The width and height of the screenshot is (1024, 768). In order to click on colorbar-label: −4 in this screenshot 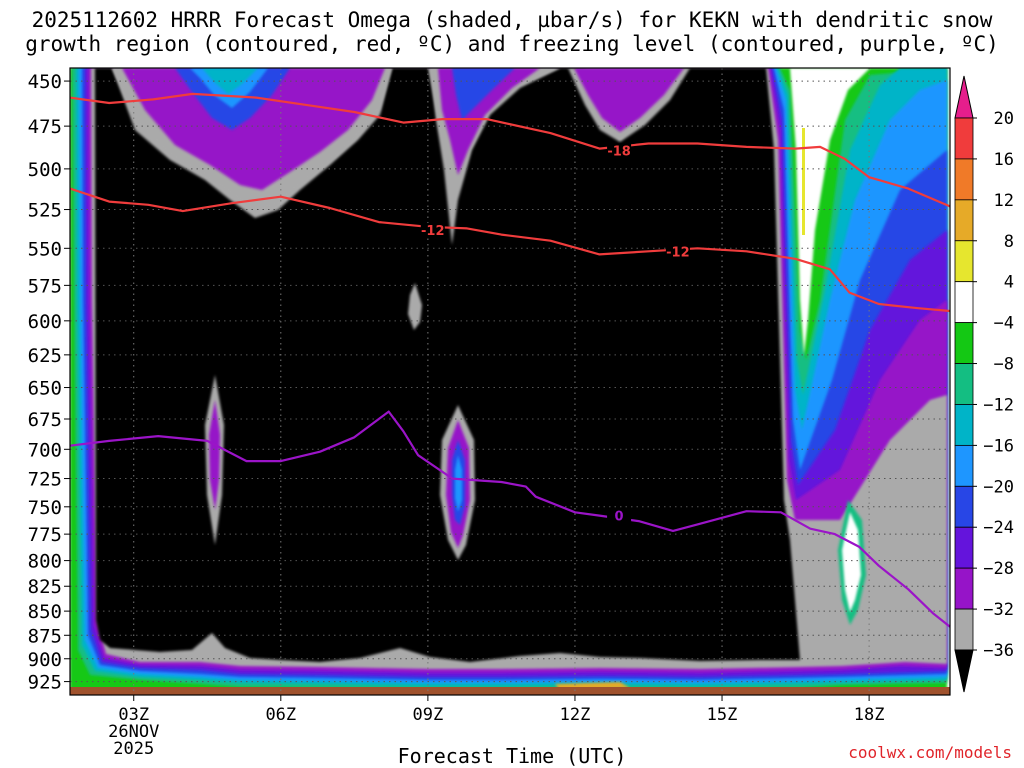, I will do `click(1004, 324)`.